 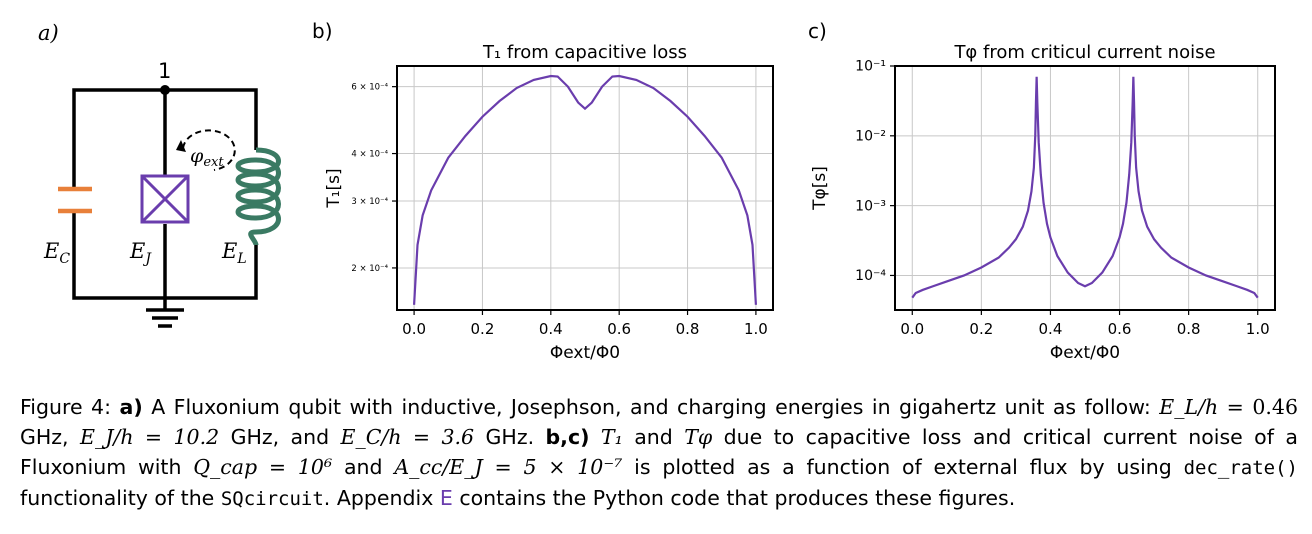 I want to click on caption-fig-label: Figure 4:, so click(x=66, y=407).